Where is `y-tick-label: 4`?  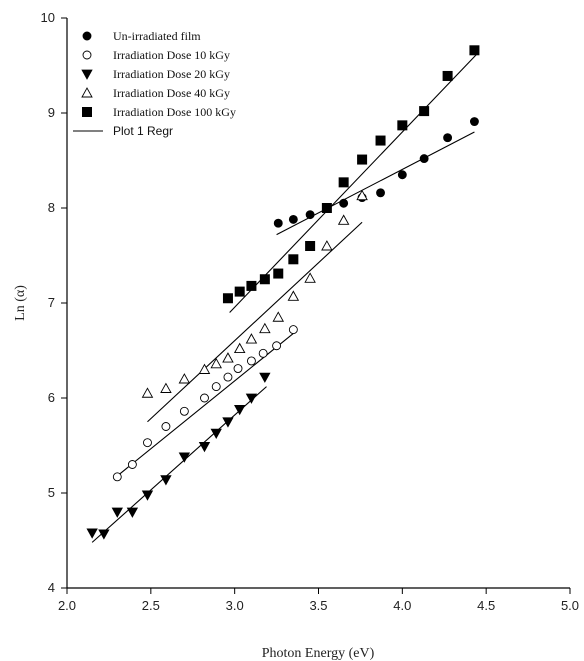
y-tick-label: 4 is located at coordinates (51, 587).